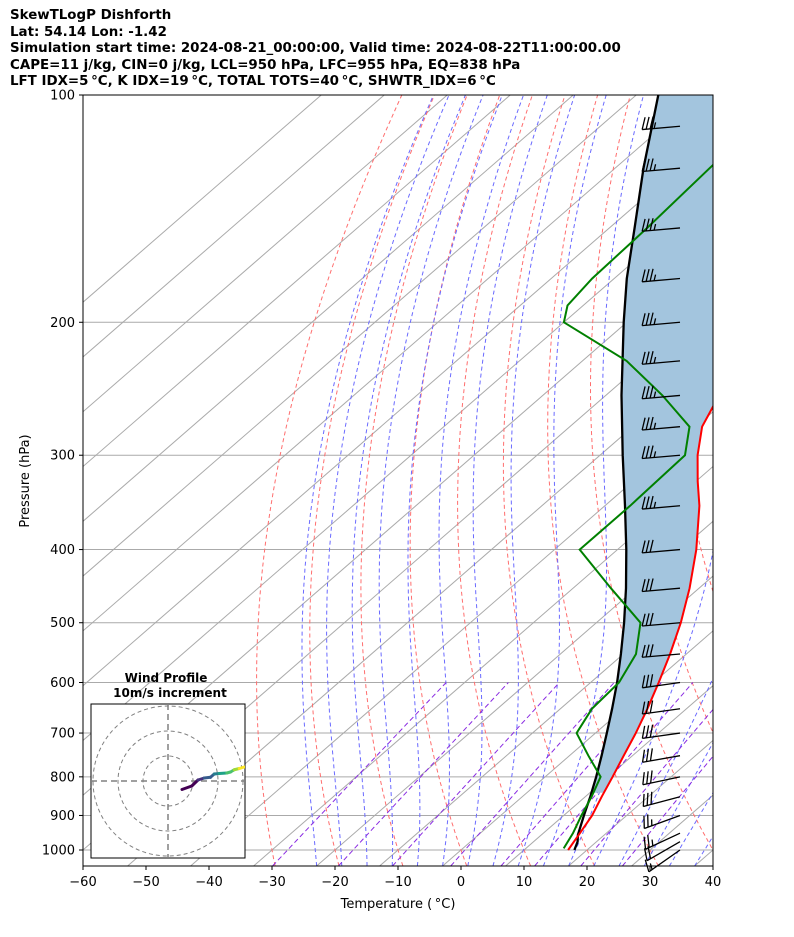 This screenshot has width=794, height=937. Describe the element at coordinates (713, 882) in the screenshot. I see `x-tick-label: 40` at that location.